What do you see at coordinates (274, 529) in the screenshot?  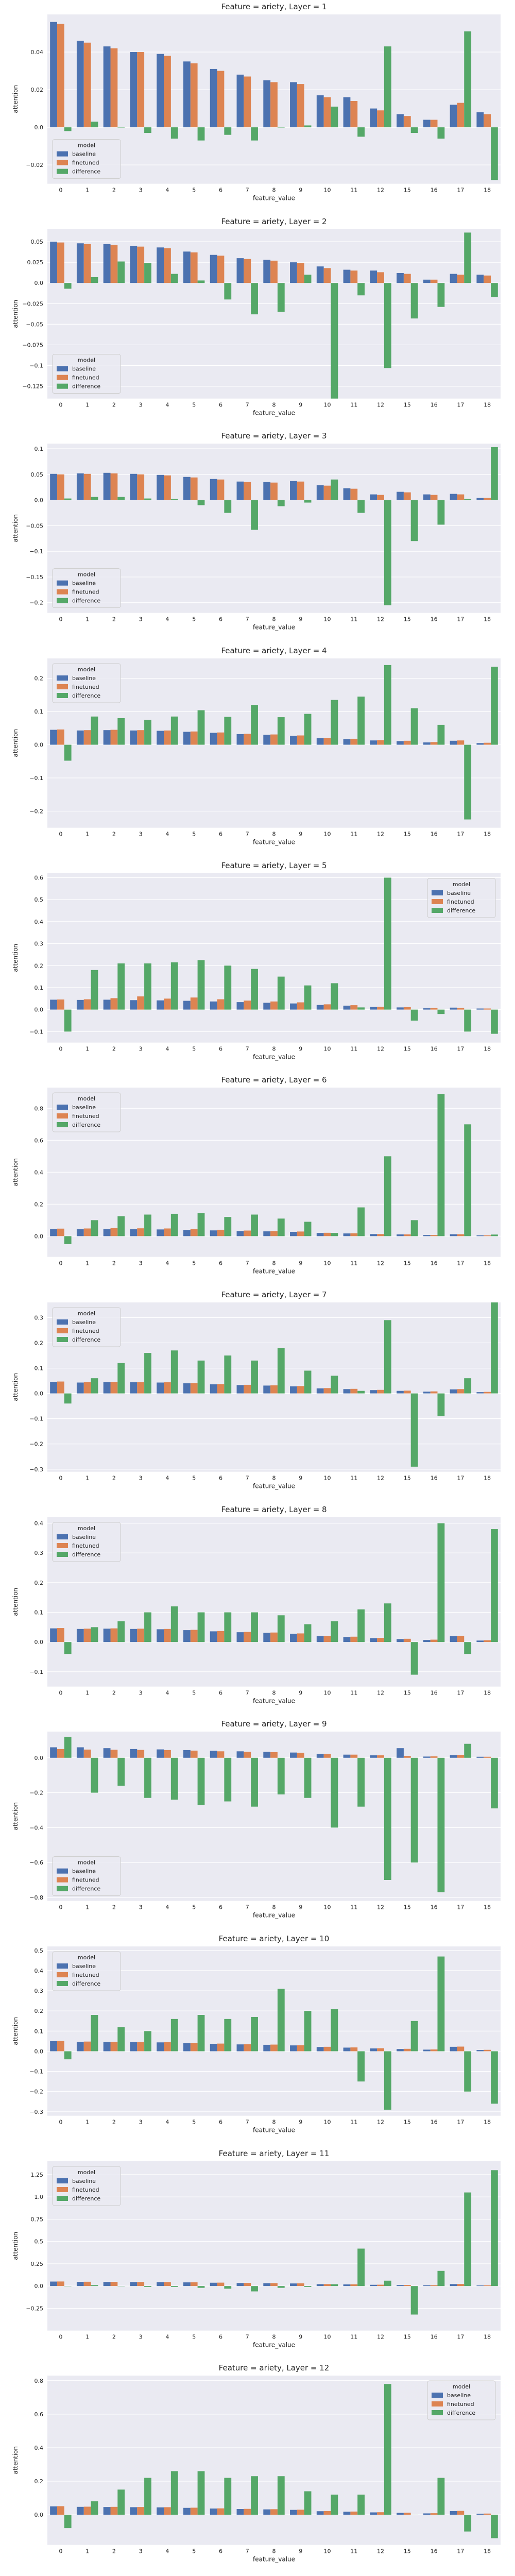 I see `plot-area` at bounding box center [274, 529].